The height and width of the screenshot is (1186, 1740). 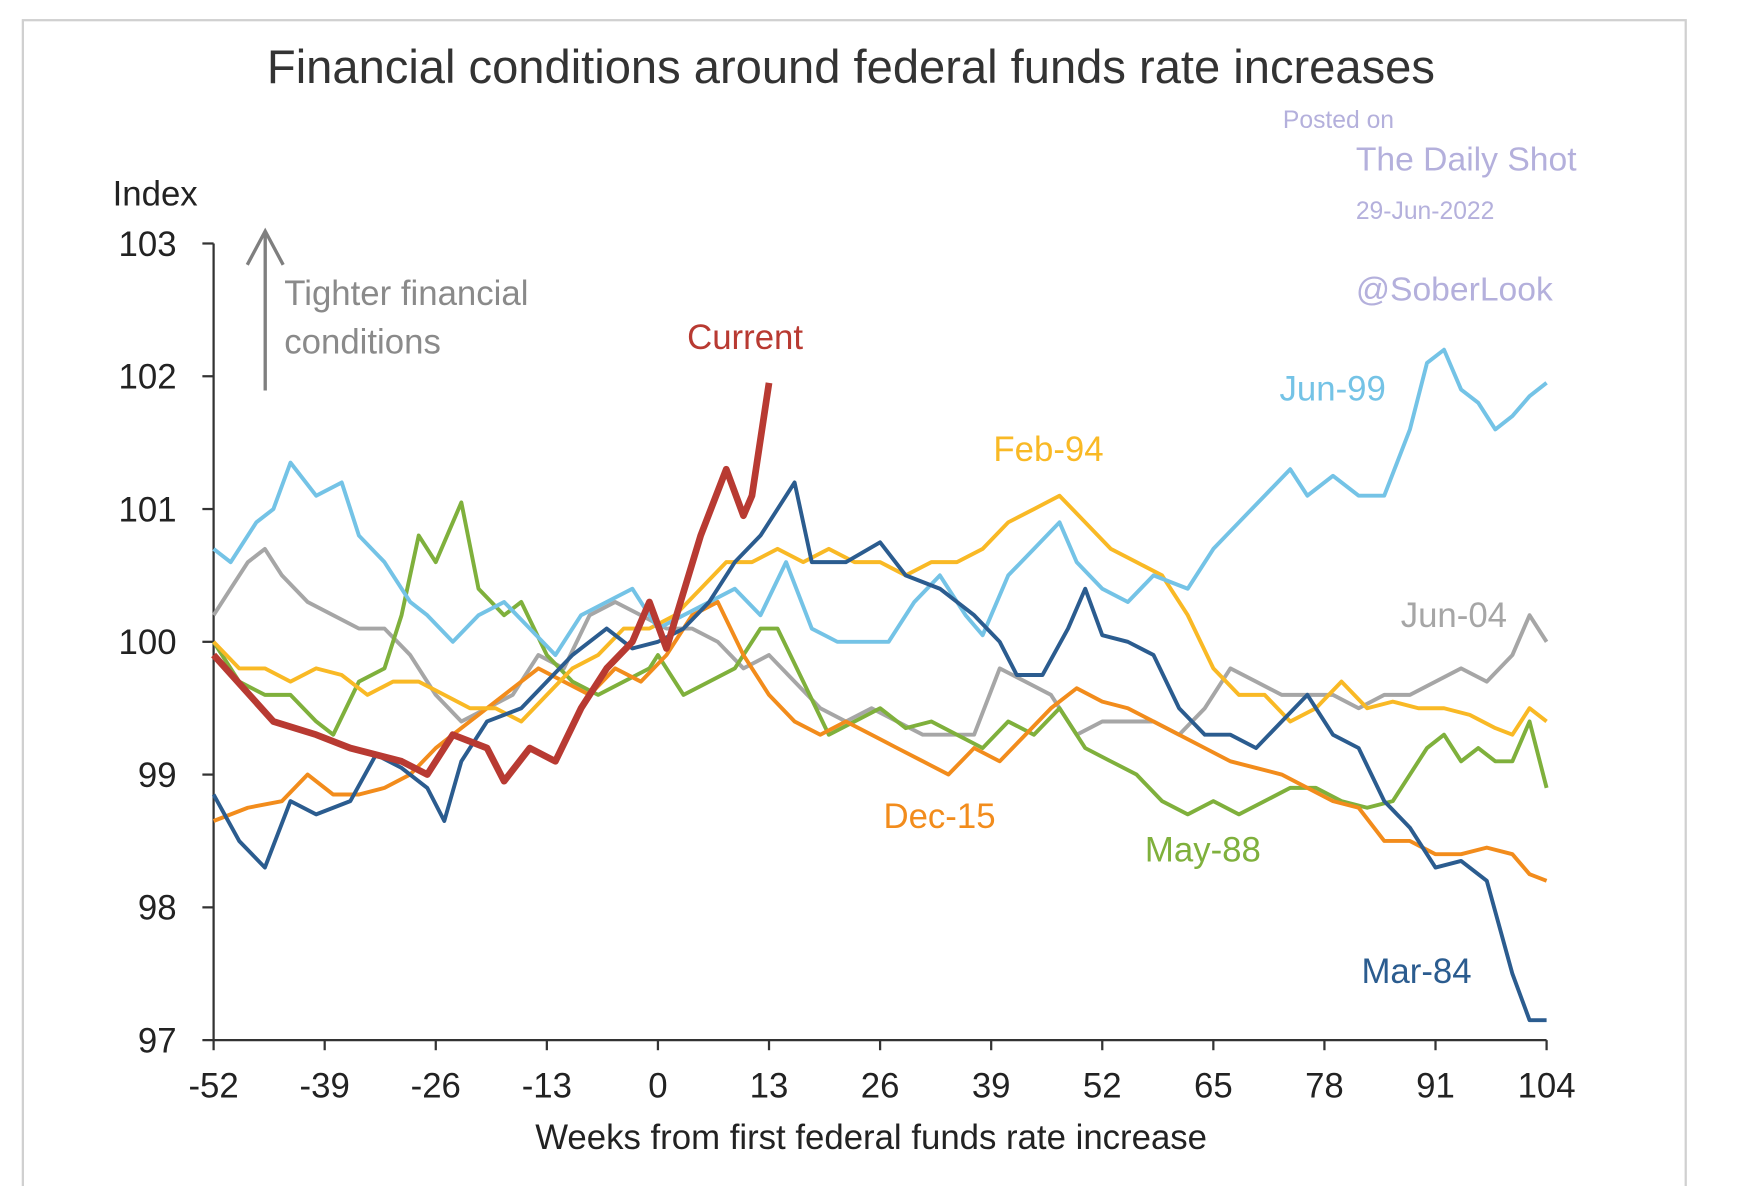 What do you see at coordinates (148, 245) in the screenshot?
I see `y-tick-label: 103` at bounding box center [148, 245].